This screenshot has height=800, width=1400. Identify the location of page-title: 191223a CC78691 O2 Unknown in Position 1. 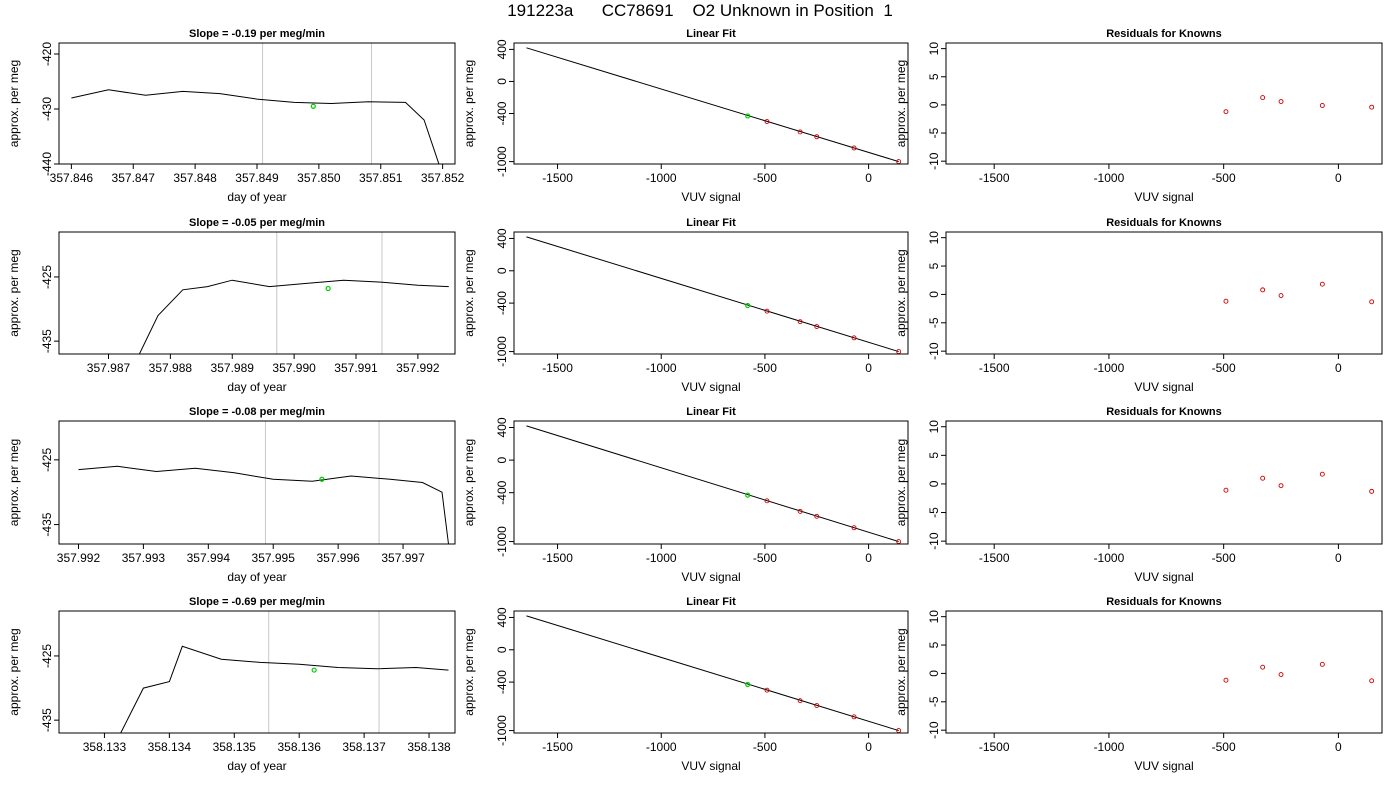
(700, 10).